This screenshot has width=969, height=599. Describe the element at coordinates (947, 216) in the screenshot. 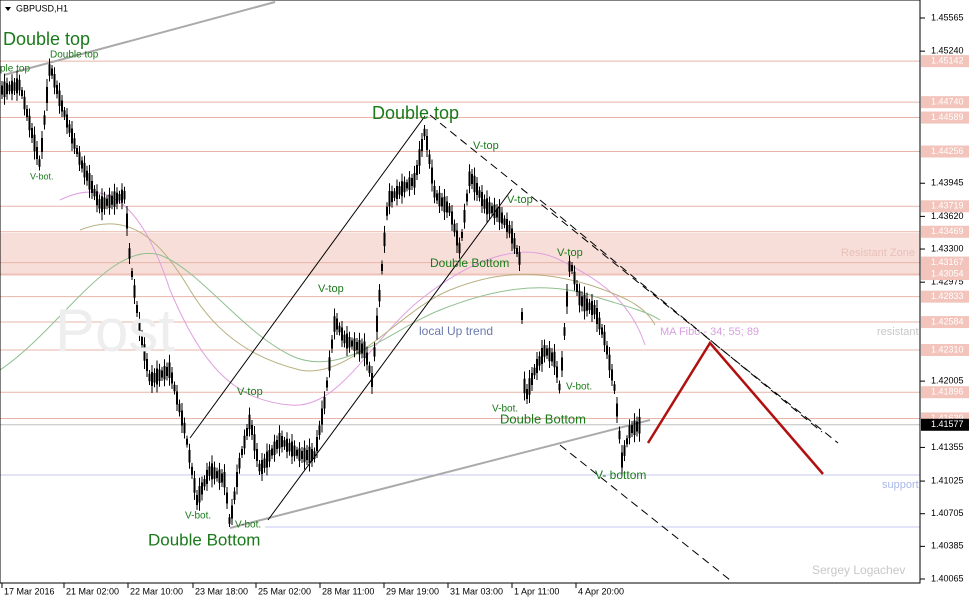

I see `price-label: 1.43620` at that location.